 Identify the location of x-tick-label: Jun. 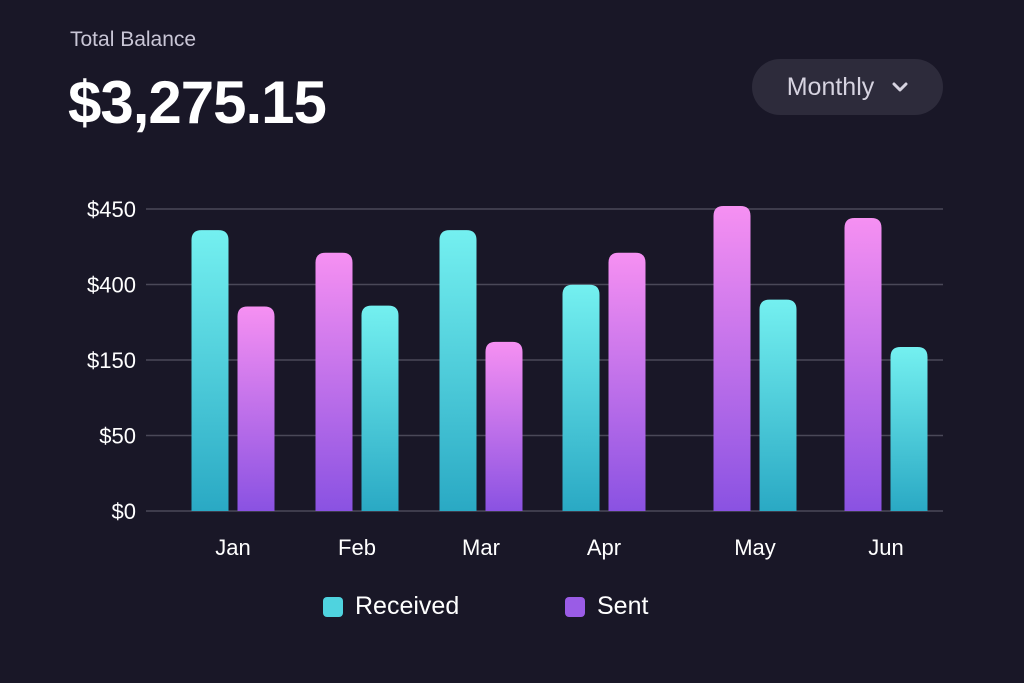
(885, 547).